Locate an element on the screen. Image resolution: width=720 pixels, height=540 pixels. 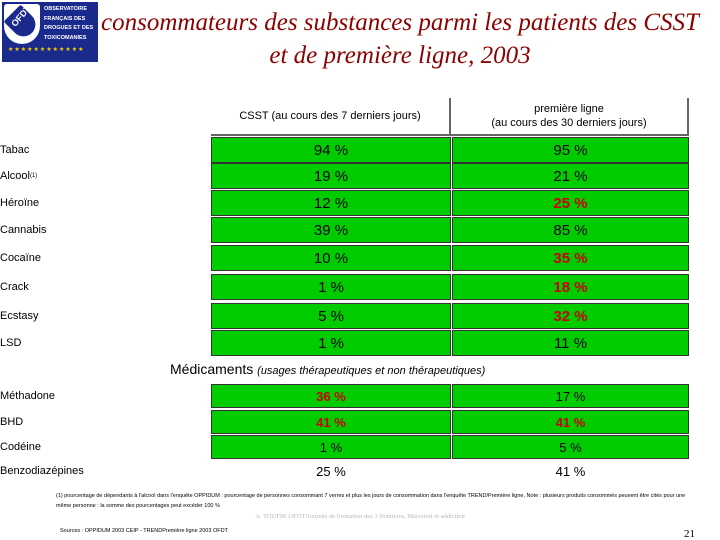
table-row: Cocaïne 10 % 35 % is located at coordinates (345, 258).